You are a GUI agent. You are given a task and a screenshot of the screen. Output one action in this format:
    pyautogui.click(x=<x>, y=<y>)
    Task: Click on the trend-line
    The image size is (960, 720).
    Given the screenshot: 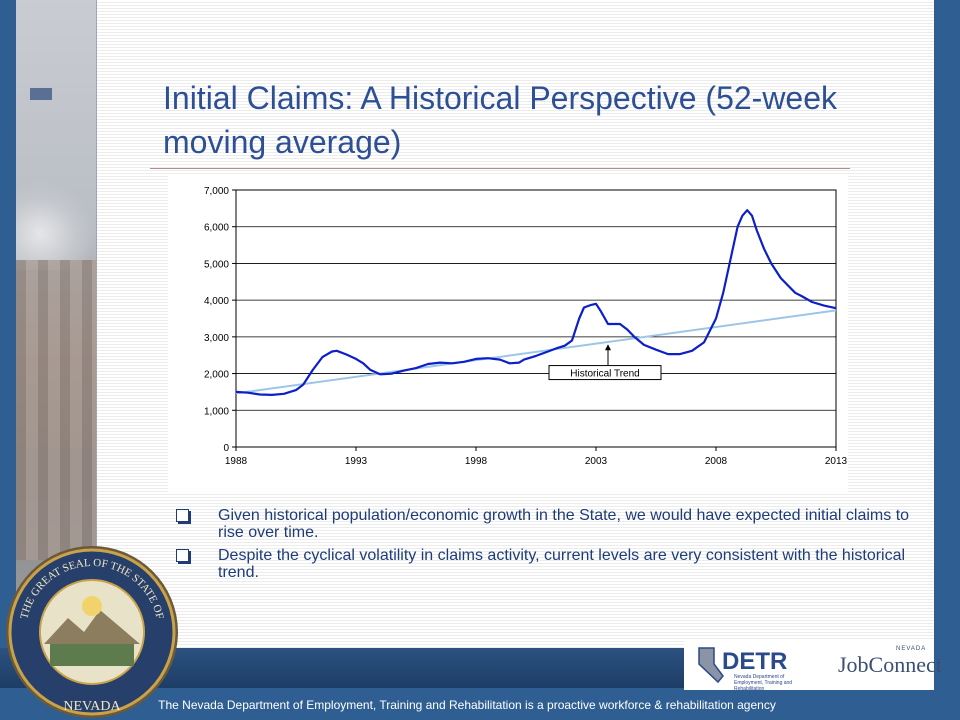 What is the action you would take?
    pyautogui.click(x=536, y=352)
    